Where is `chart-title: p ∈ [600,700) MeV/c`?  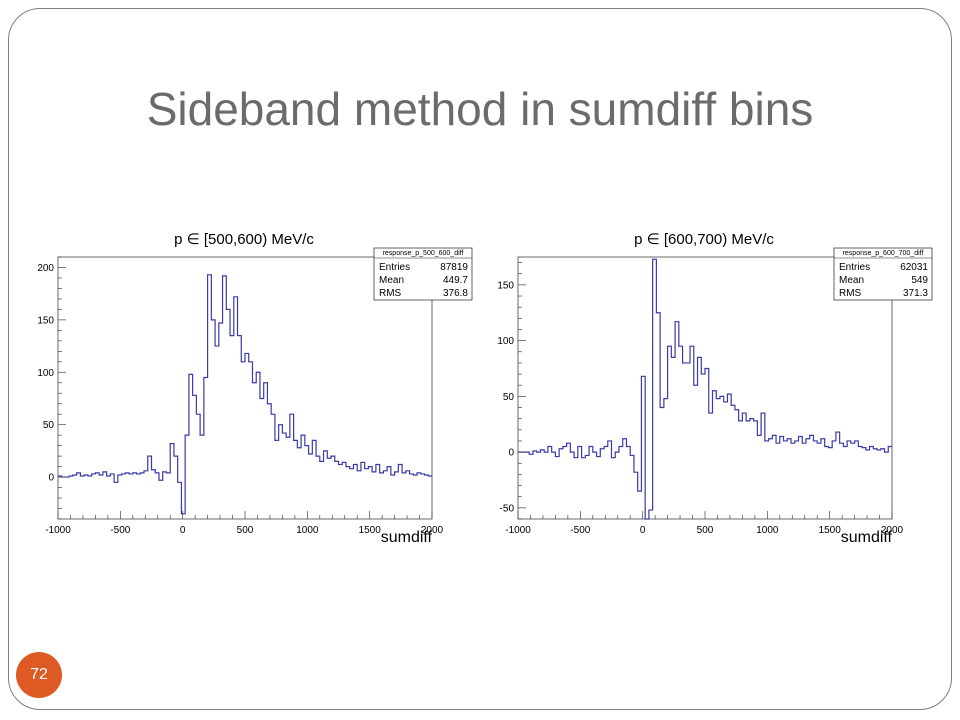 chart-title: p ∈ [600,700) MeV/c is located at coordinates (704, 239).